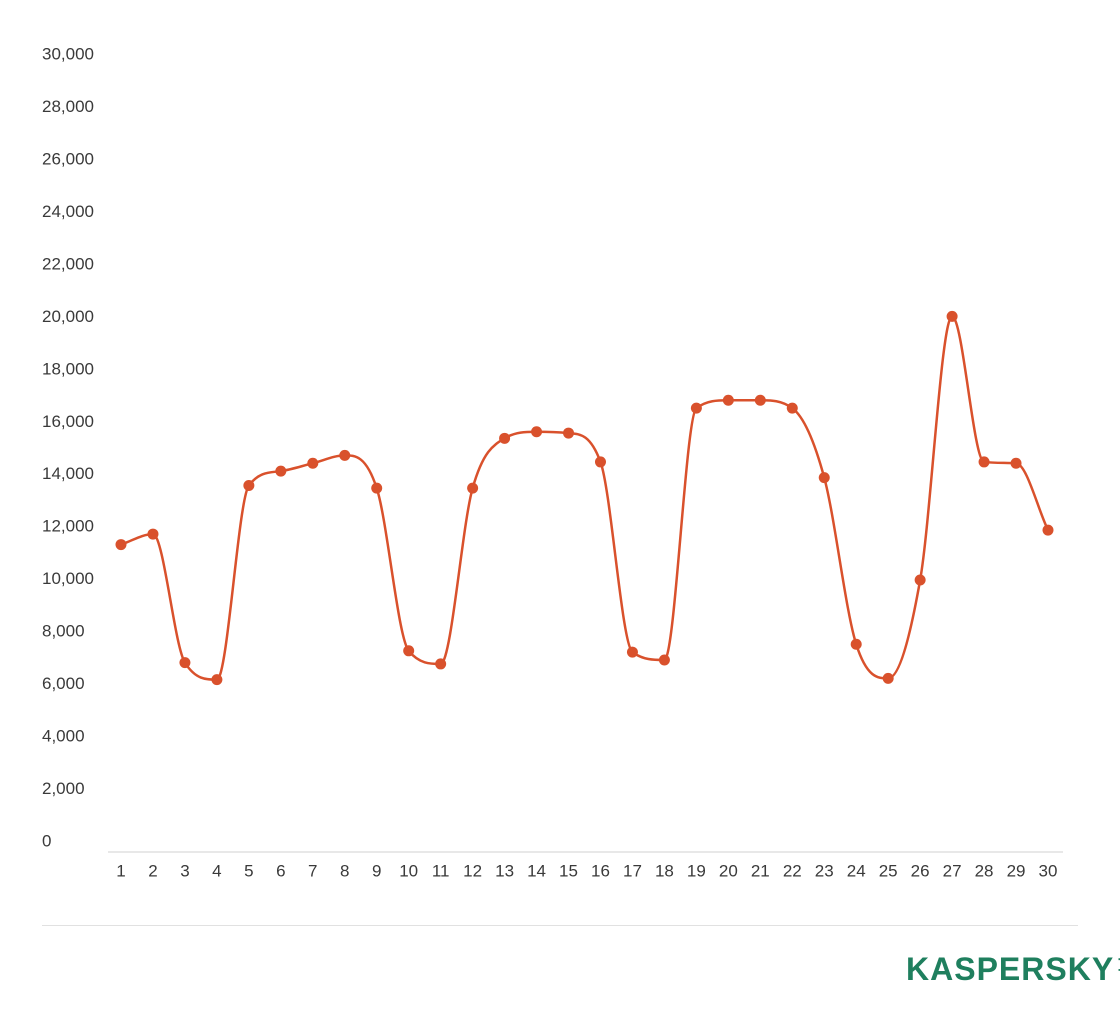 This screenshot has width=1120, height=1016. Describe the element at coordinates (568, 871) in the screenshot. I see `x-tick-label: 15` at that location.